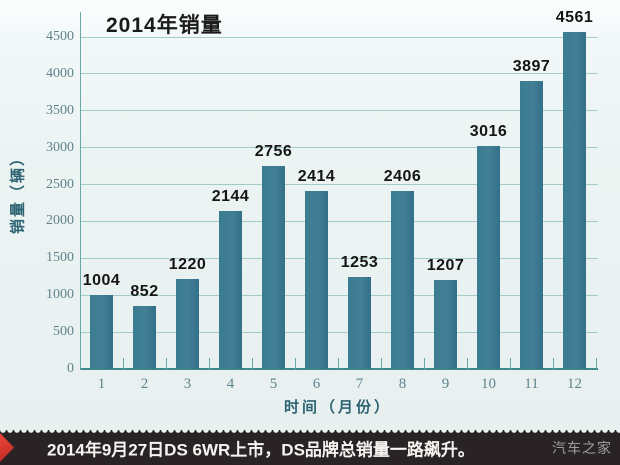 The width and height of the screenshot is (620, 465). I want to click on y-tick-label: 0, so click(70, 368).